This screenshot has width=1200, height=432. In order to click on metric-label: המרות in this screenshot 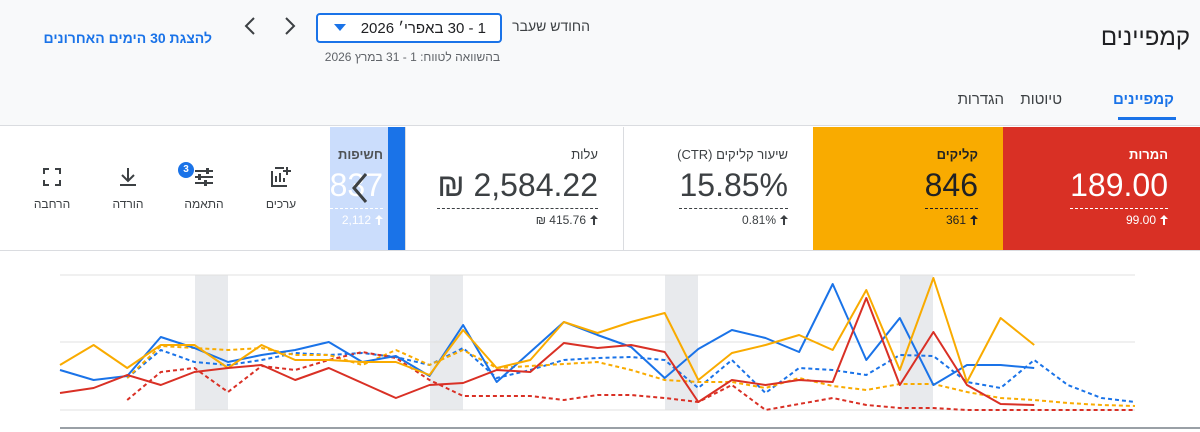, I will do `click(1148, 154)`.